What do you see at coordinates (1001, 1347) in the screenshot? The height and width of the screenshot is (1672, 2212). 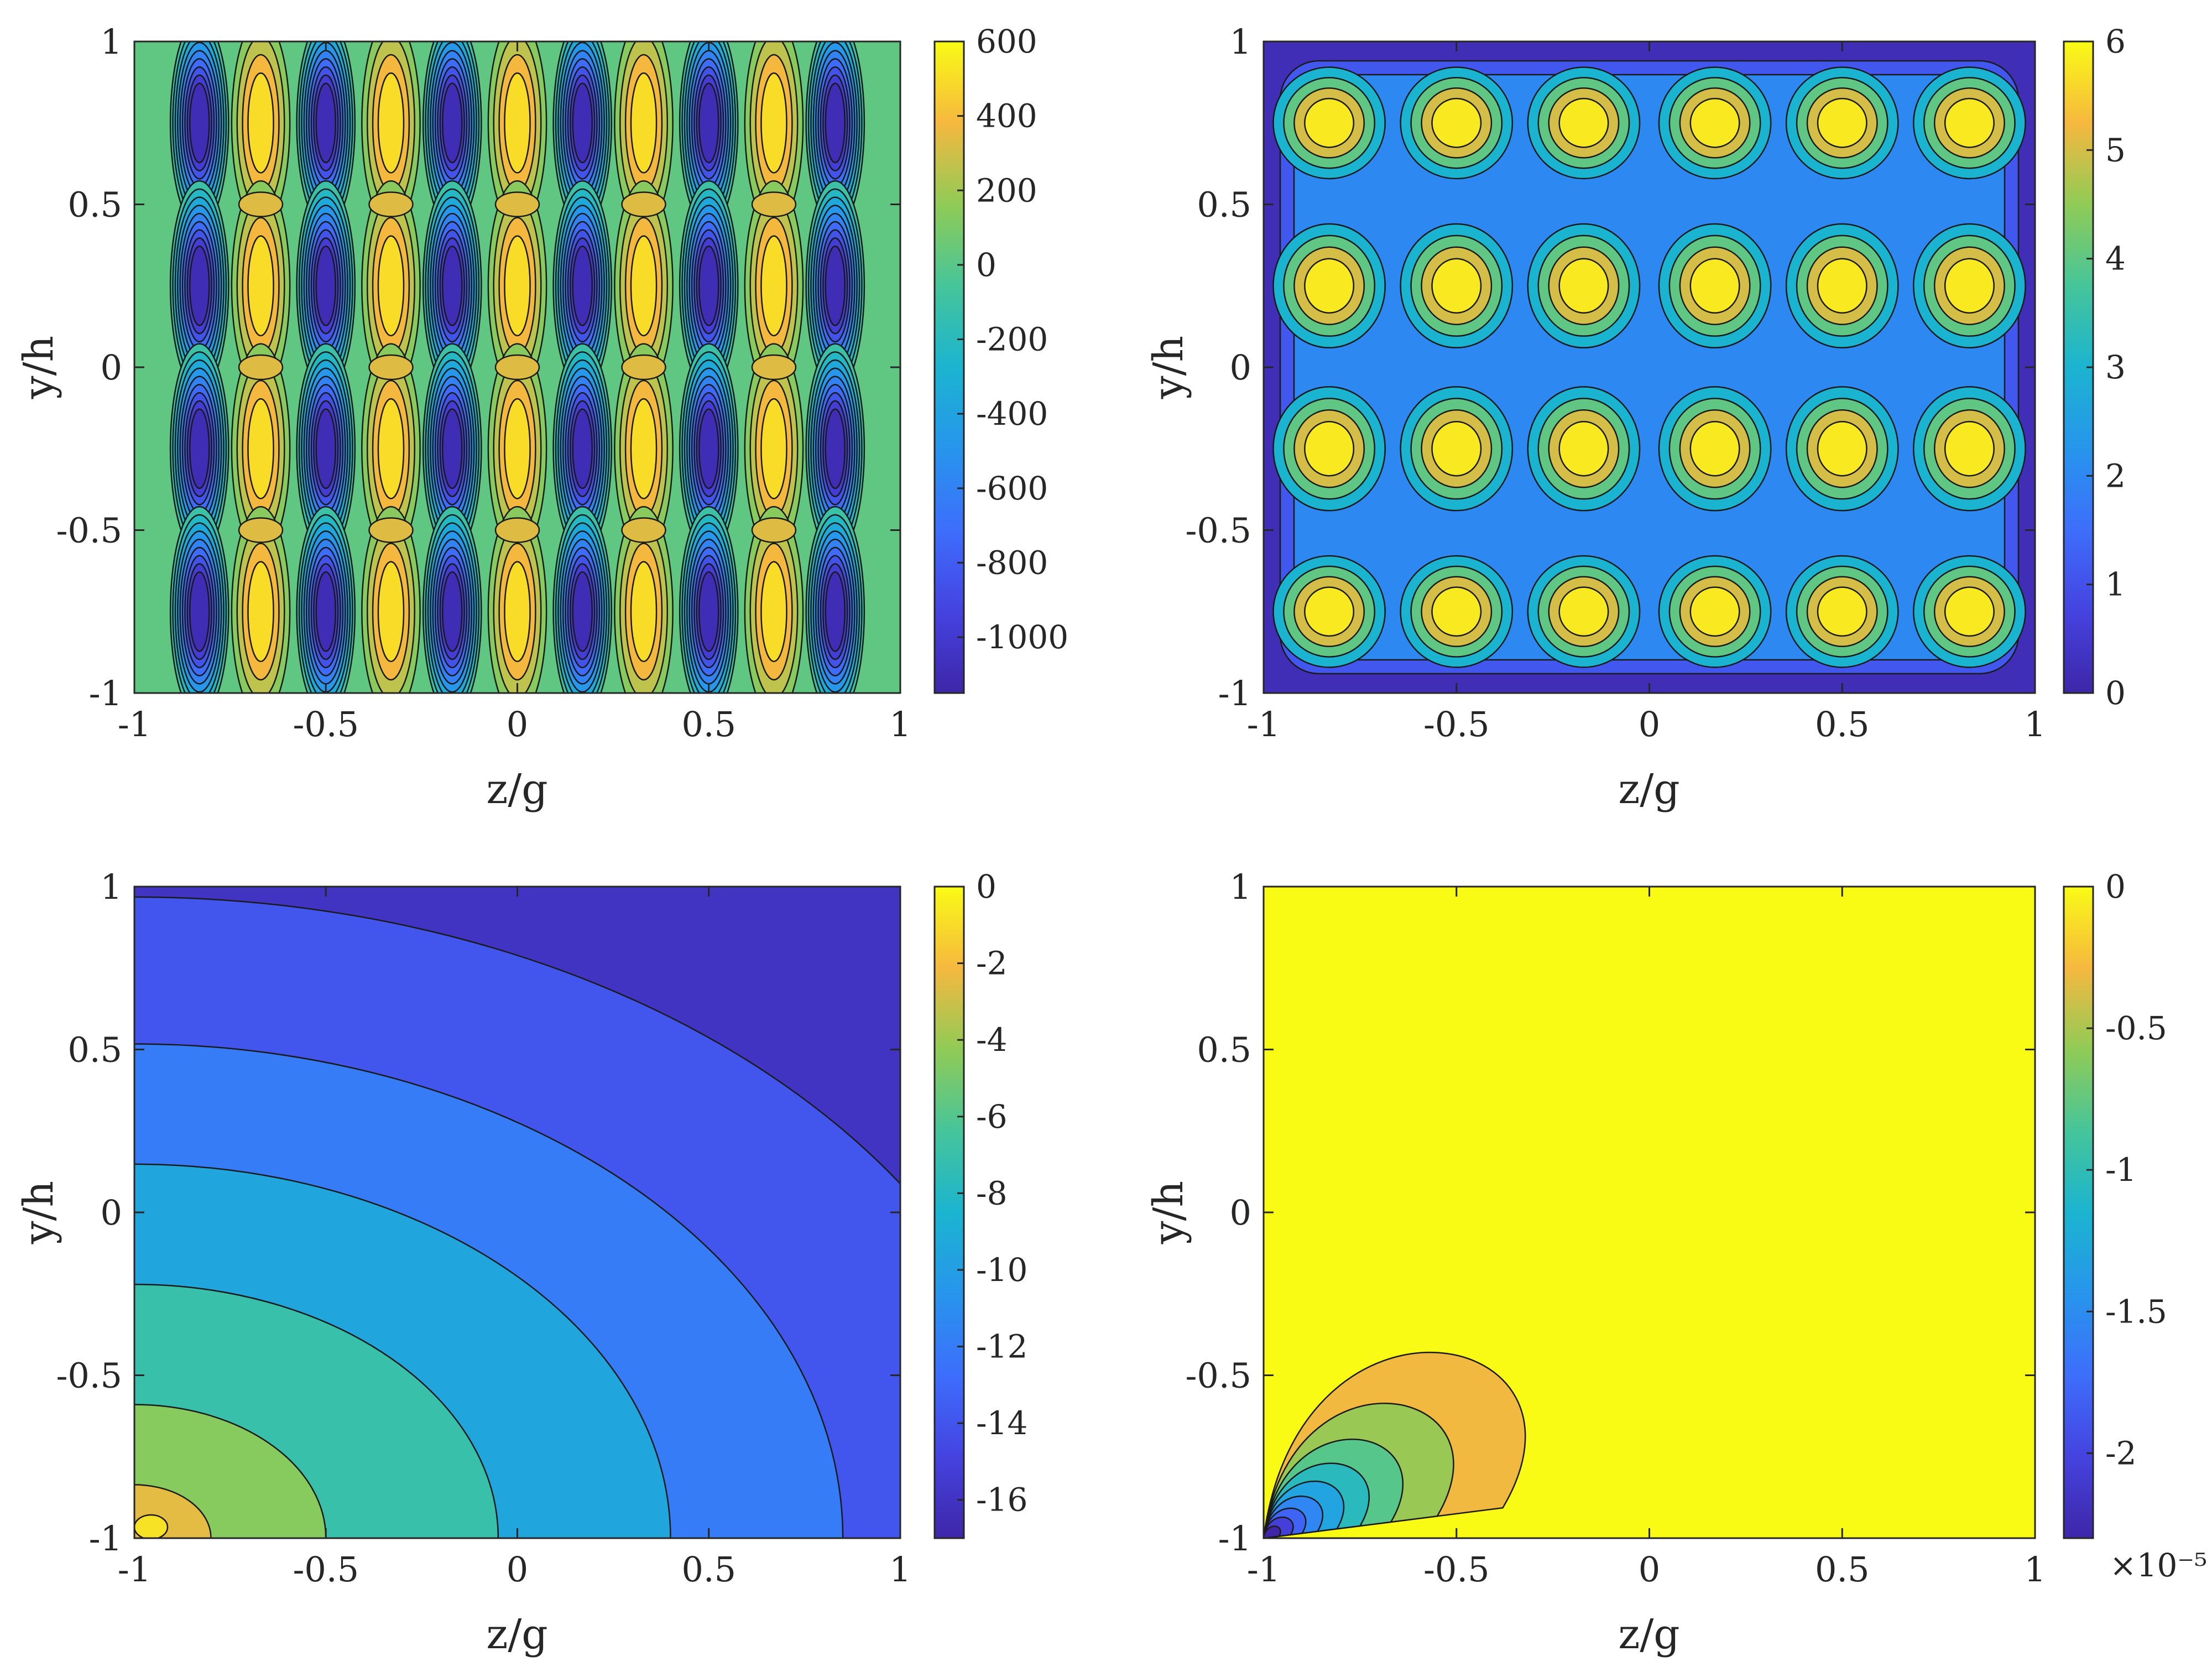 I see `colorbar-tick-label: -12` at bounding box center [1001, 1347].